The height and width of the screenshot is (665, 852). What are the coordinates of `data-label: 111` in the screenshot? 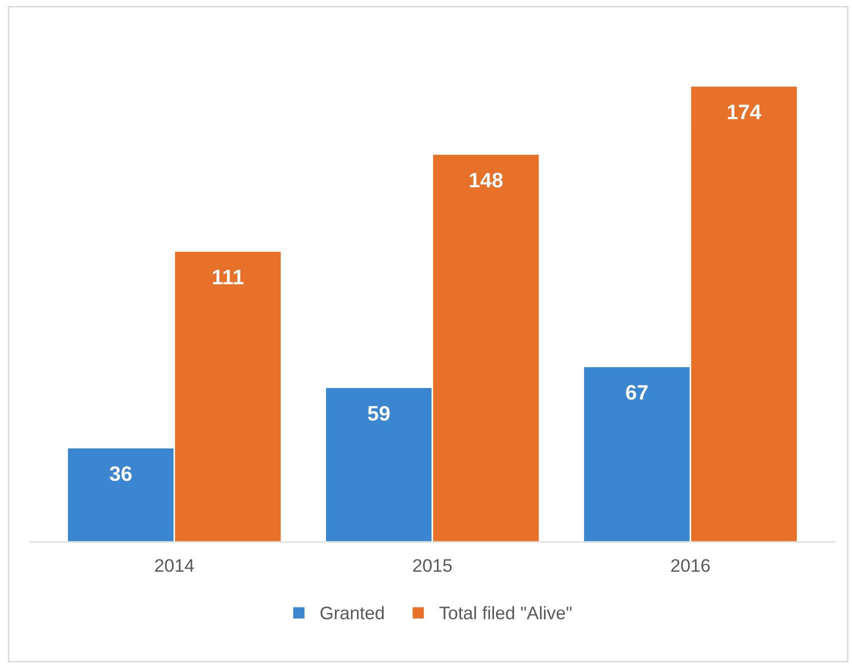 It's located at (228, 277).